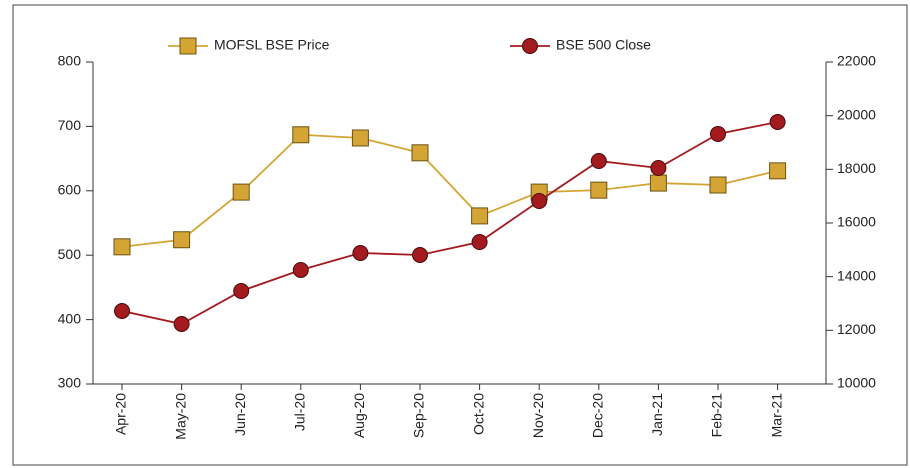 Image resolution: width=910 pixels, height=468 pixels. Describe the element at coordinates (70, 383) in the screenshot. I see `y-tick-label: 300` at that location.